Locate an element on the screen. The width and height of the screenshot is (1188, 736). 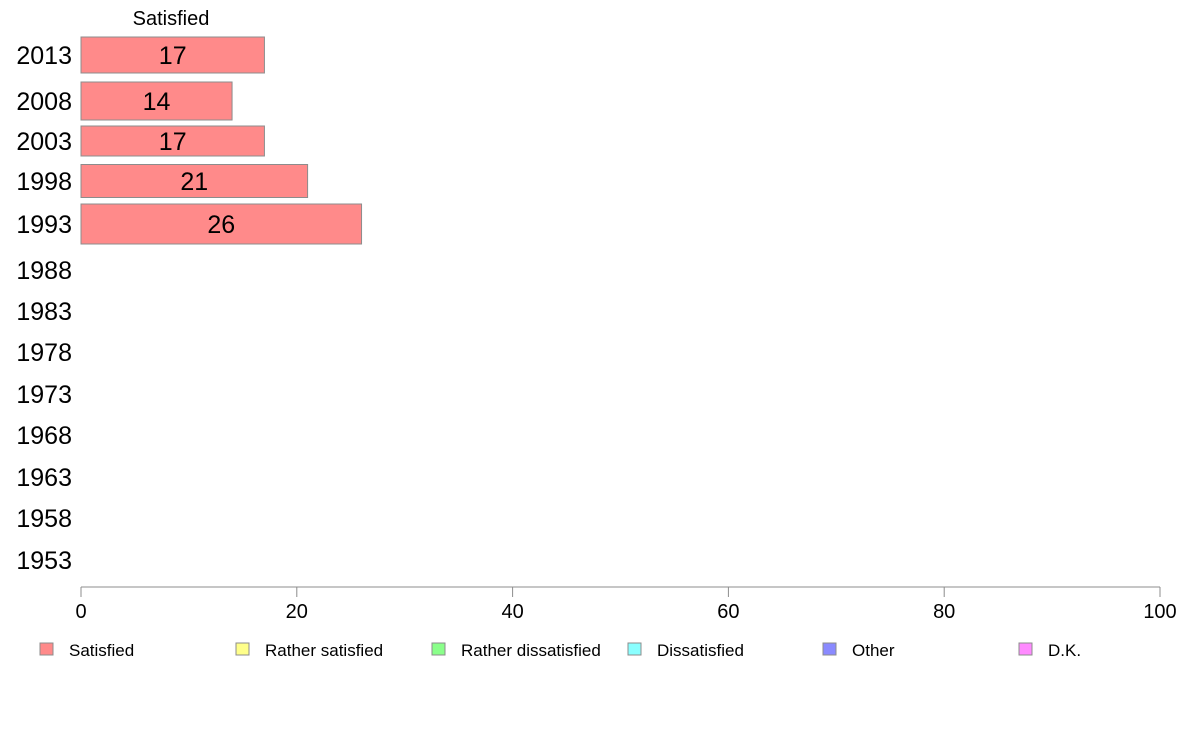
bar-value-label: 21 is located at coordinates (194, 182).